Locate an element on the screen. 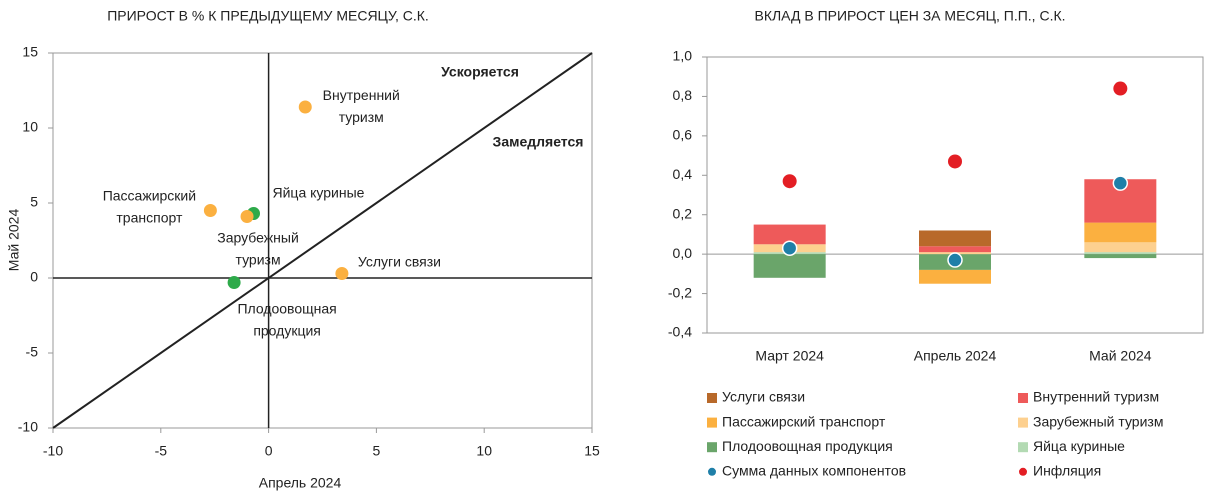 Image resolution: width=1221 pixels, height=493 pixels. annotation: Ускоряется is located at coordinates (480, 72).